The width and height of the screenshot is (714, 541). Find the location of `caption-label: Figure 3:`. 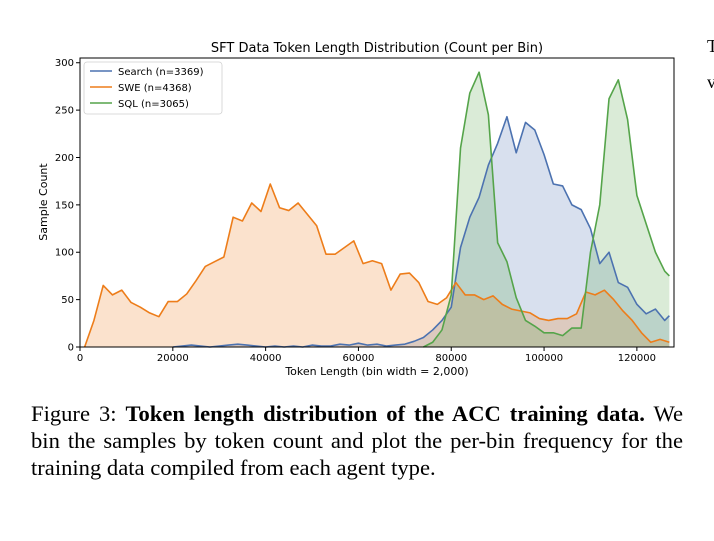

caption-label: Figure 3: is located at coordinates (74, 413).